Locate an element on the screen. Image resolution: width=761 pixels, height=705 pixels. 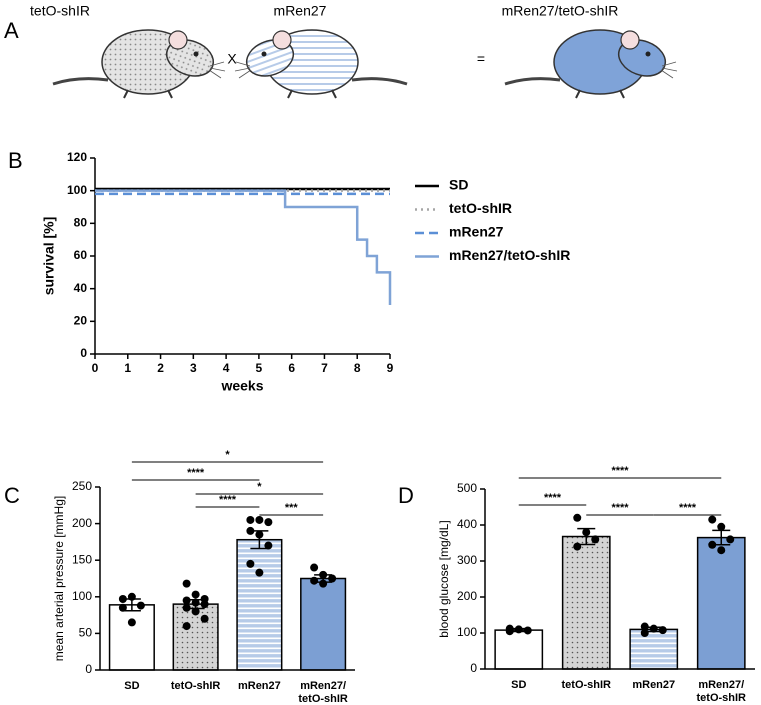
legend-label: mRen27 is located at coordinates (476, 232).